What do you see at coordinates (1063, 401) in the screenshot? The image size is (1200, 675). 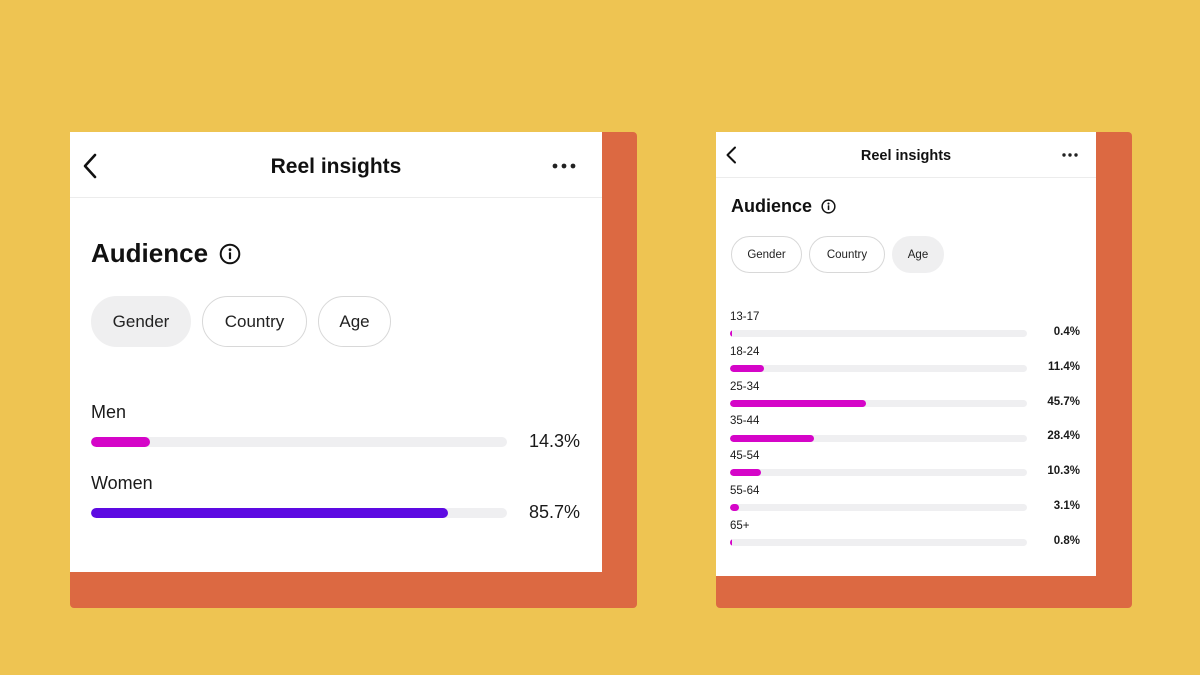 I see `bar-percentage: 45.7%` at bounding box center [1063, 401].